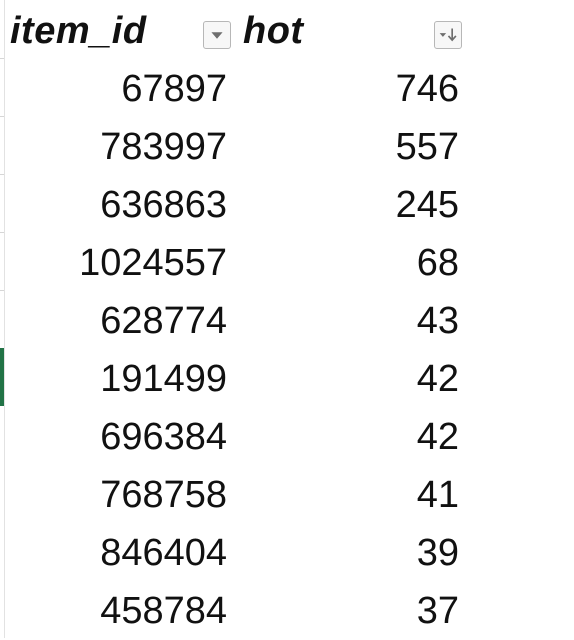 The width and height of the screenshot is (574, 640). I want to click on table-row: 846404 39, so click(287, 553).